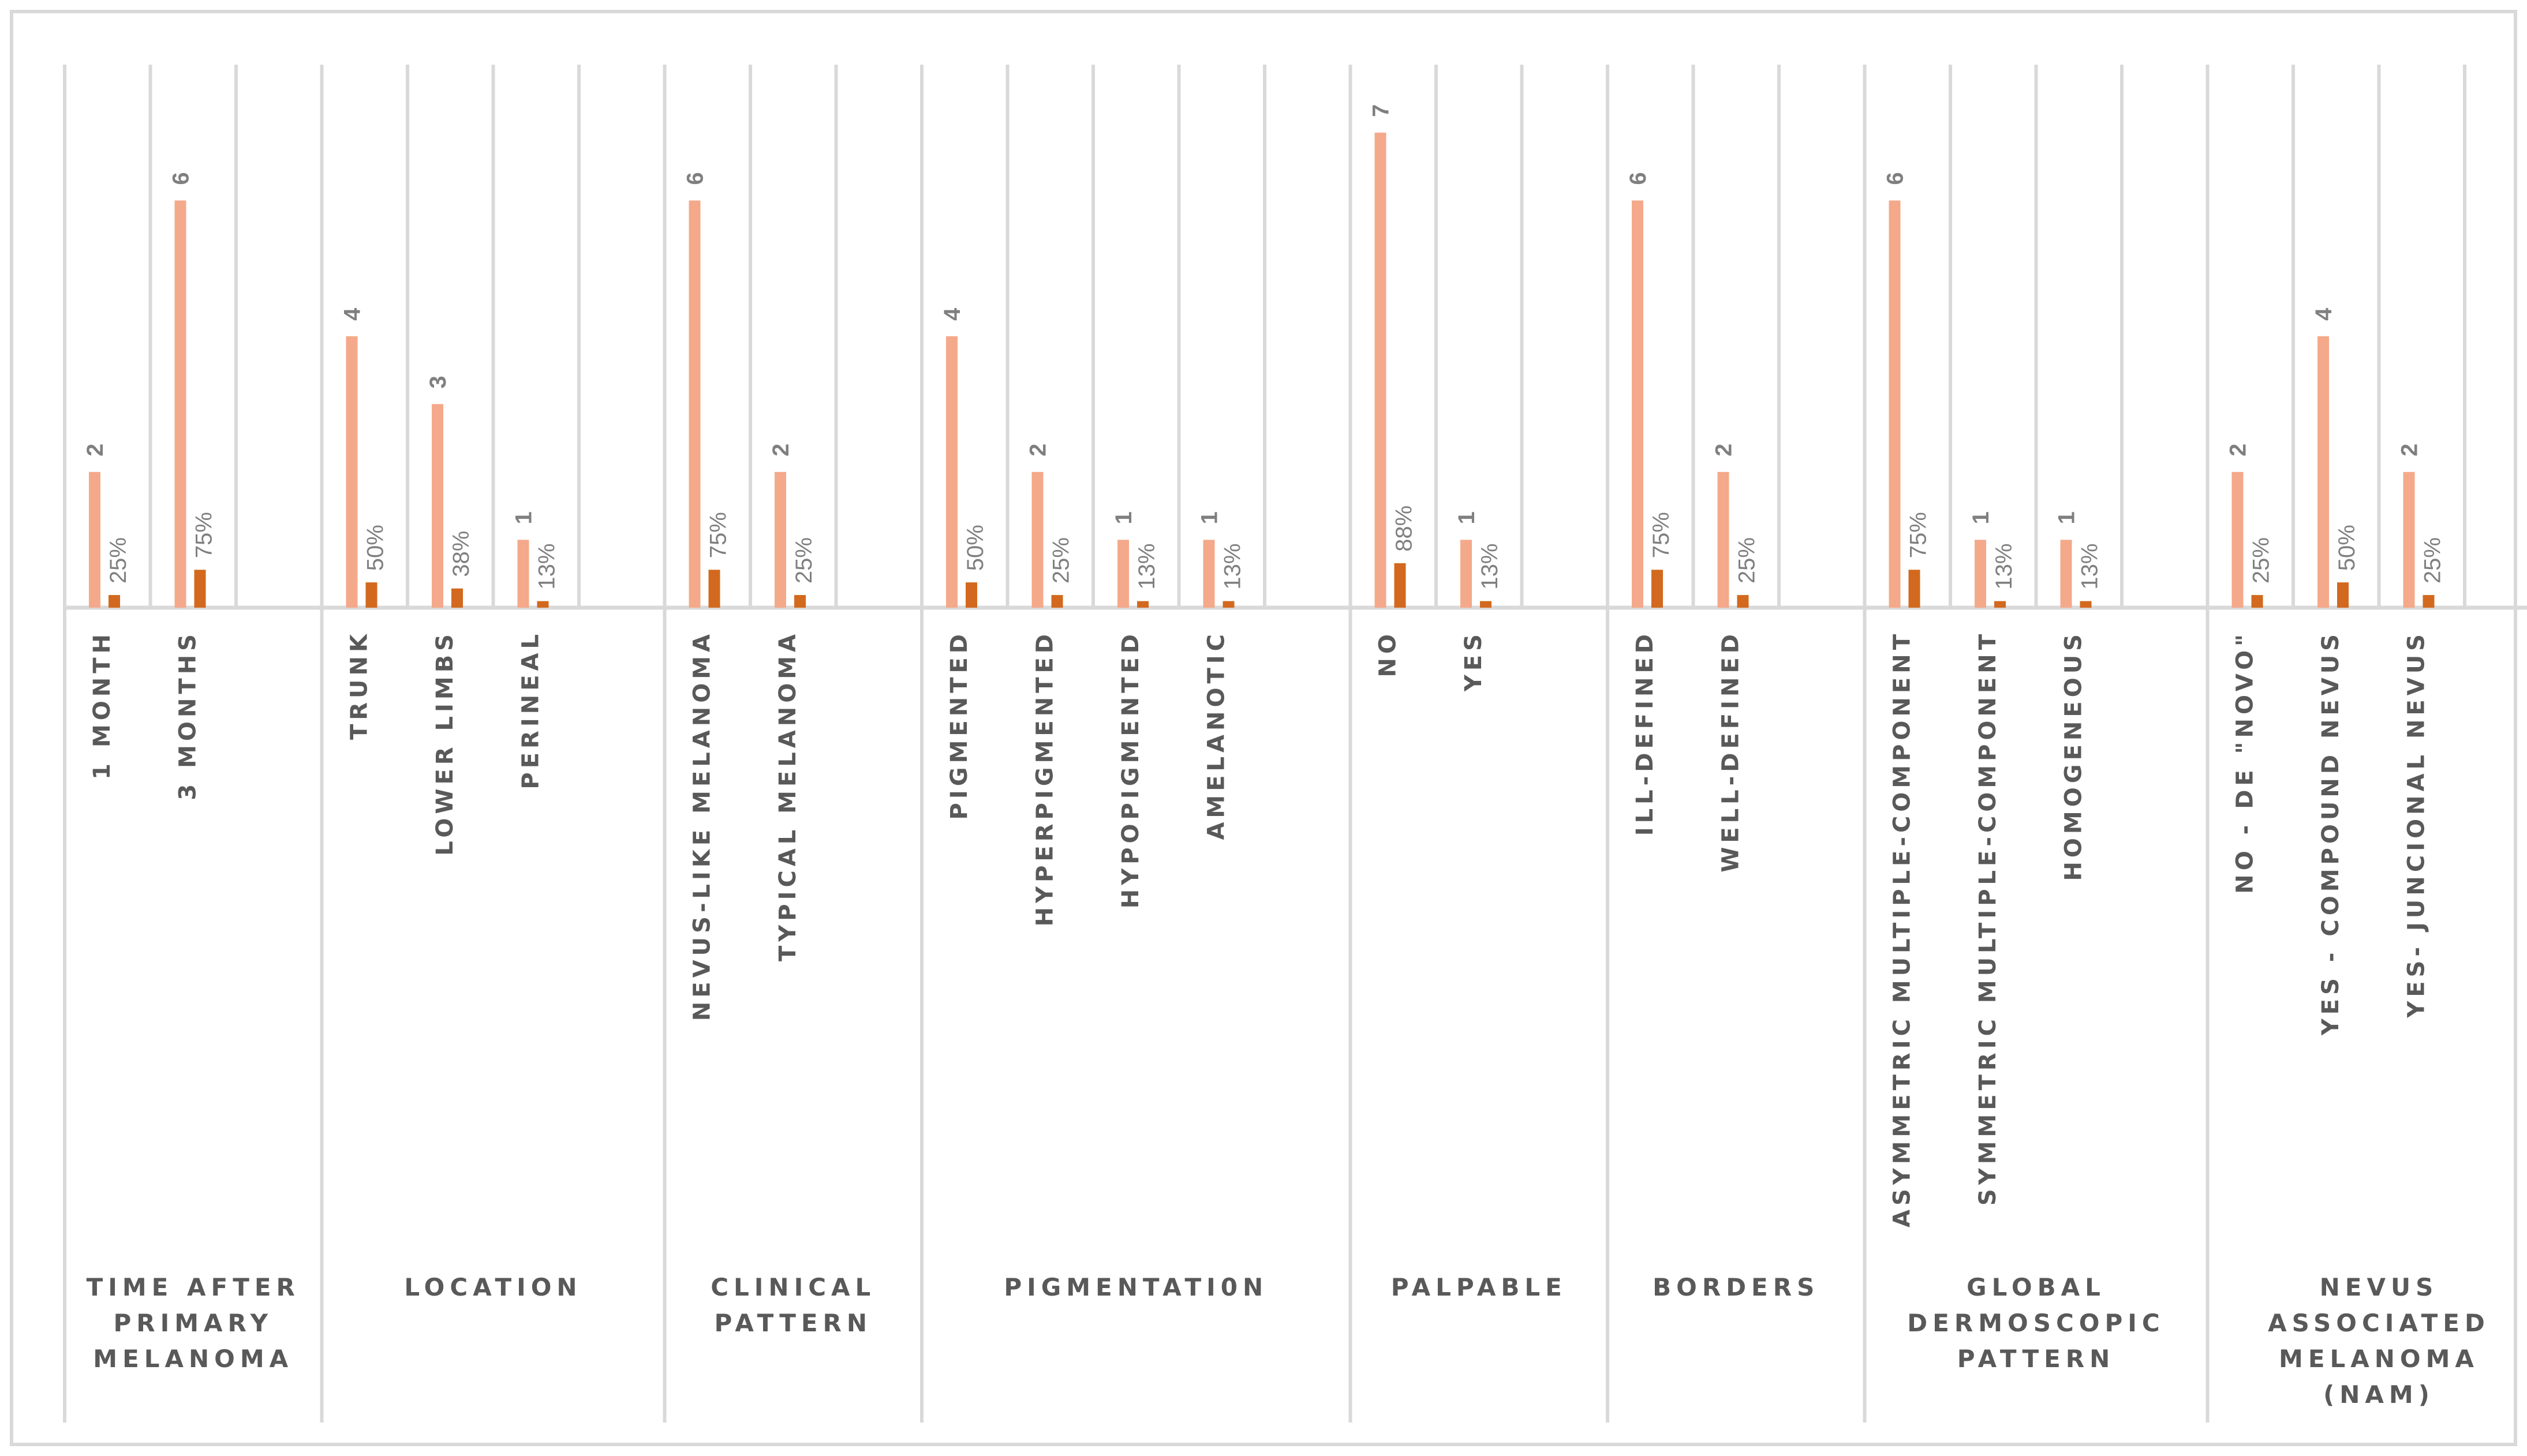 The width and height of the screenshot is (2527, 1456). I want to click on group-label-line: ASSOCIATED, so click(2379, 1323).